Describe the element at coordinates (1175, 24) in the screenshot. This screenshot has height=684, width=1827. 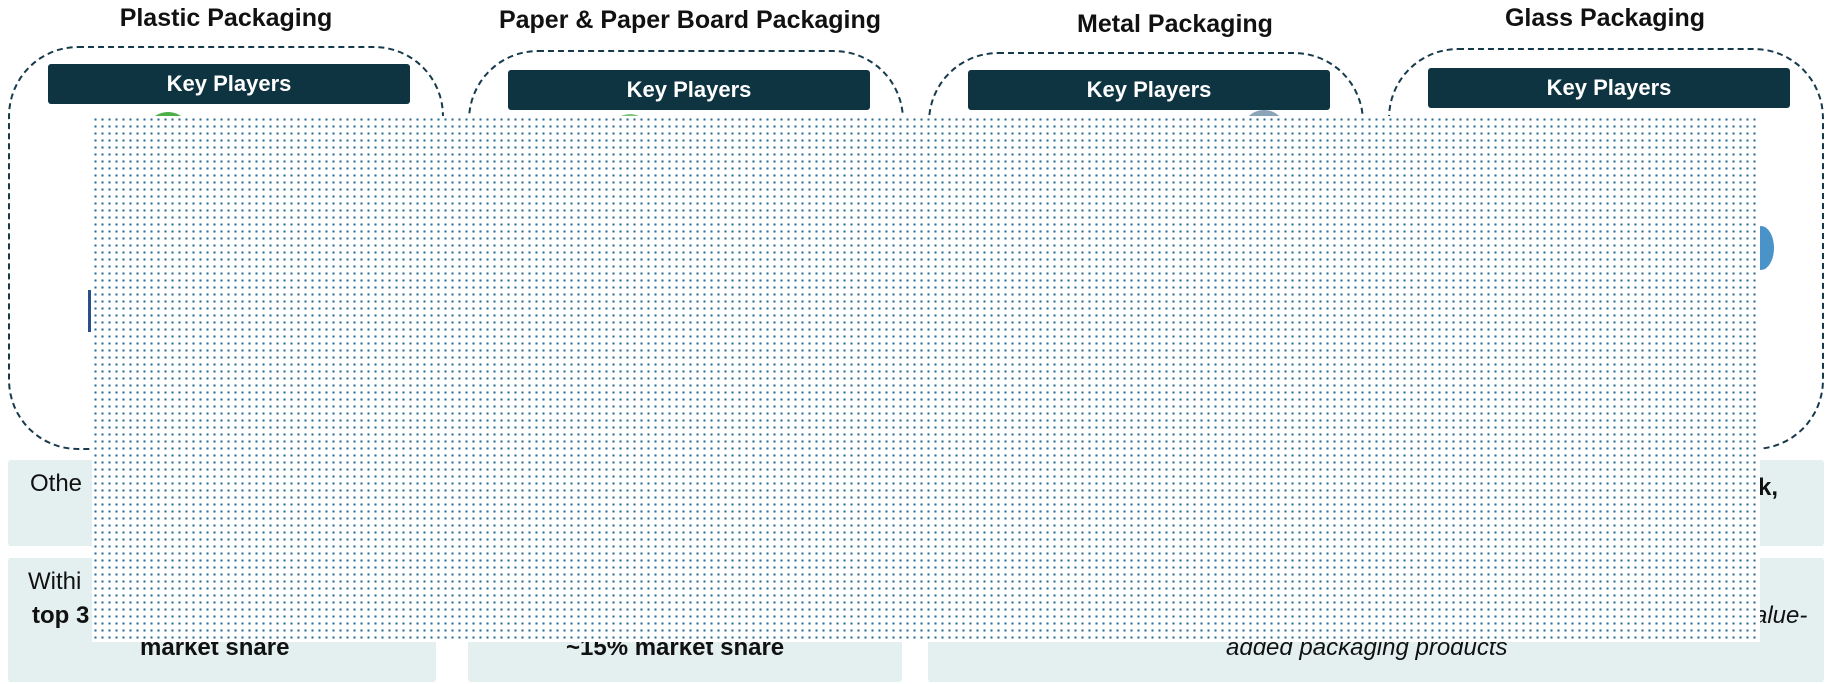
I see `column-title-metal: Metal Packaging` at that location.